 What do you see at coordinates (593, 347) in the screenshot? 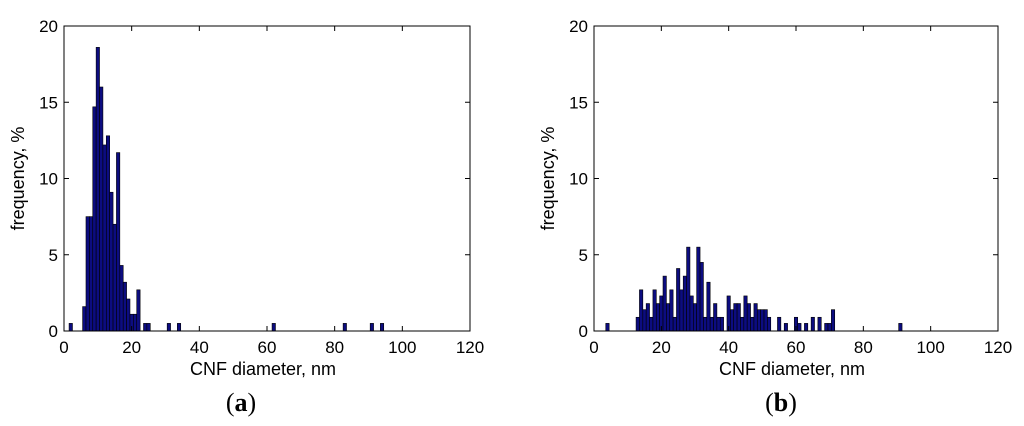
I see `x-tick-label-b-0: 0` at bounding box center [593, 347].